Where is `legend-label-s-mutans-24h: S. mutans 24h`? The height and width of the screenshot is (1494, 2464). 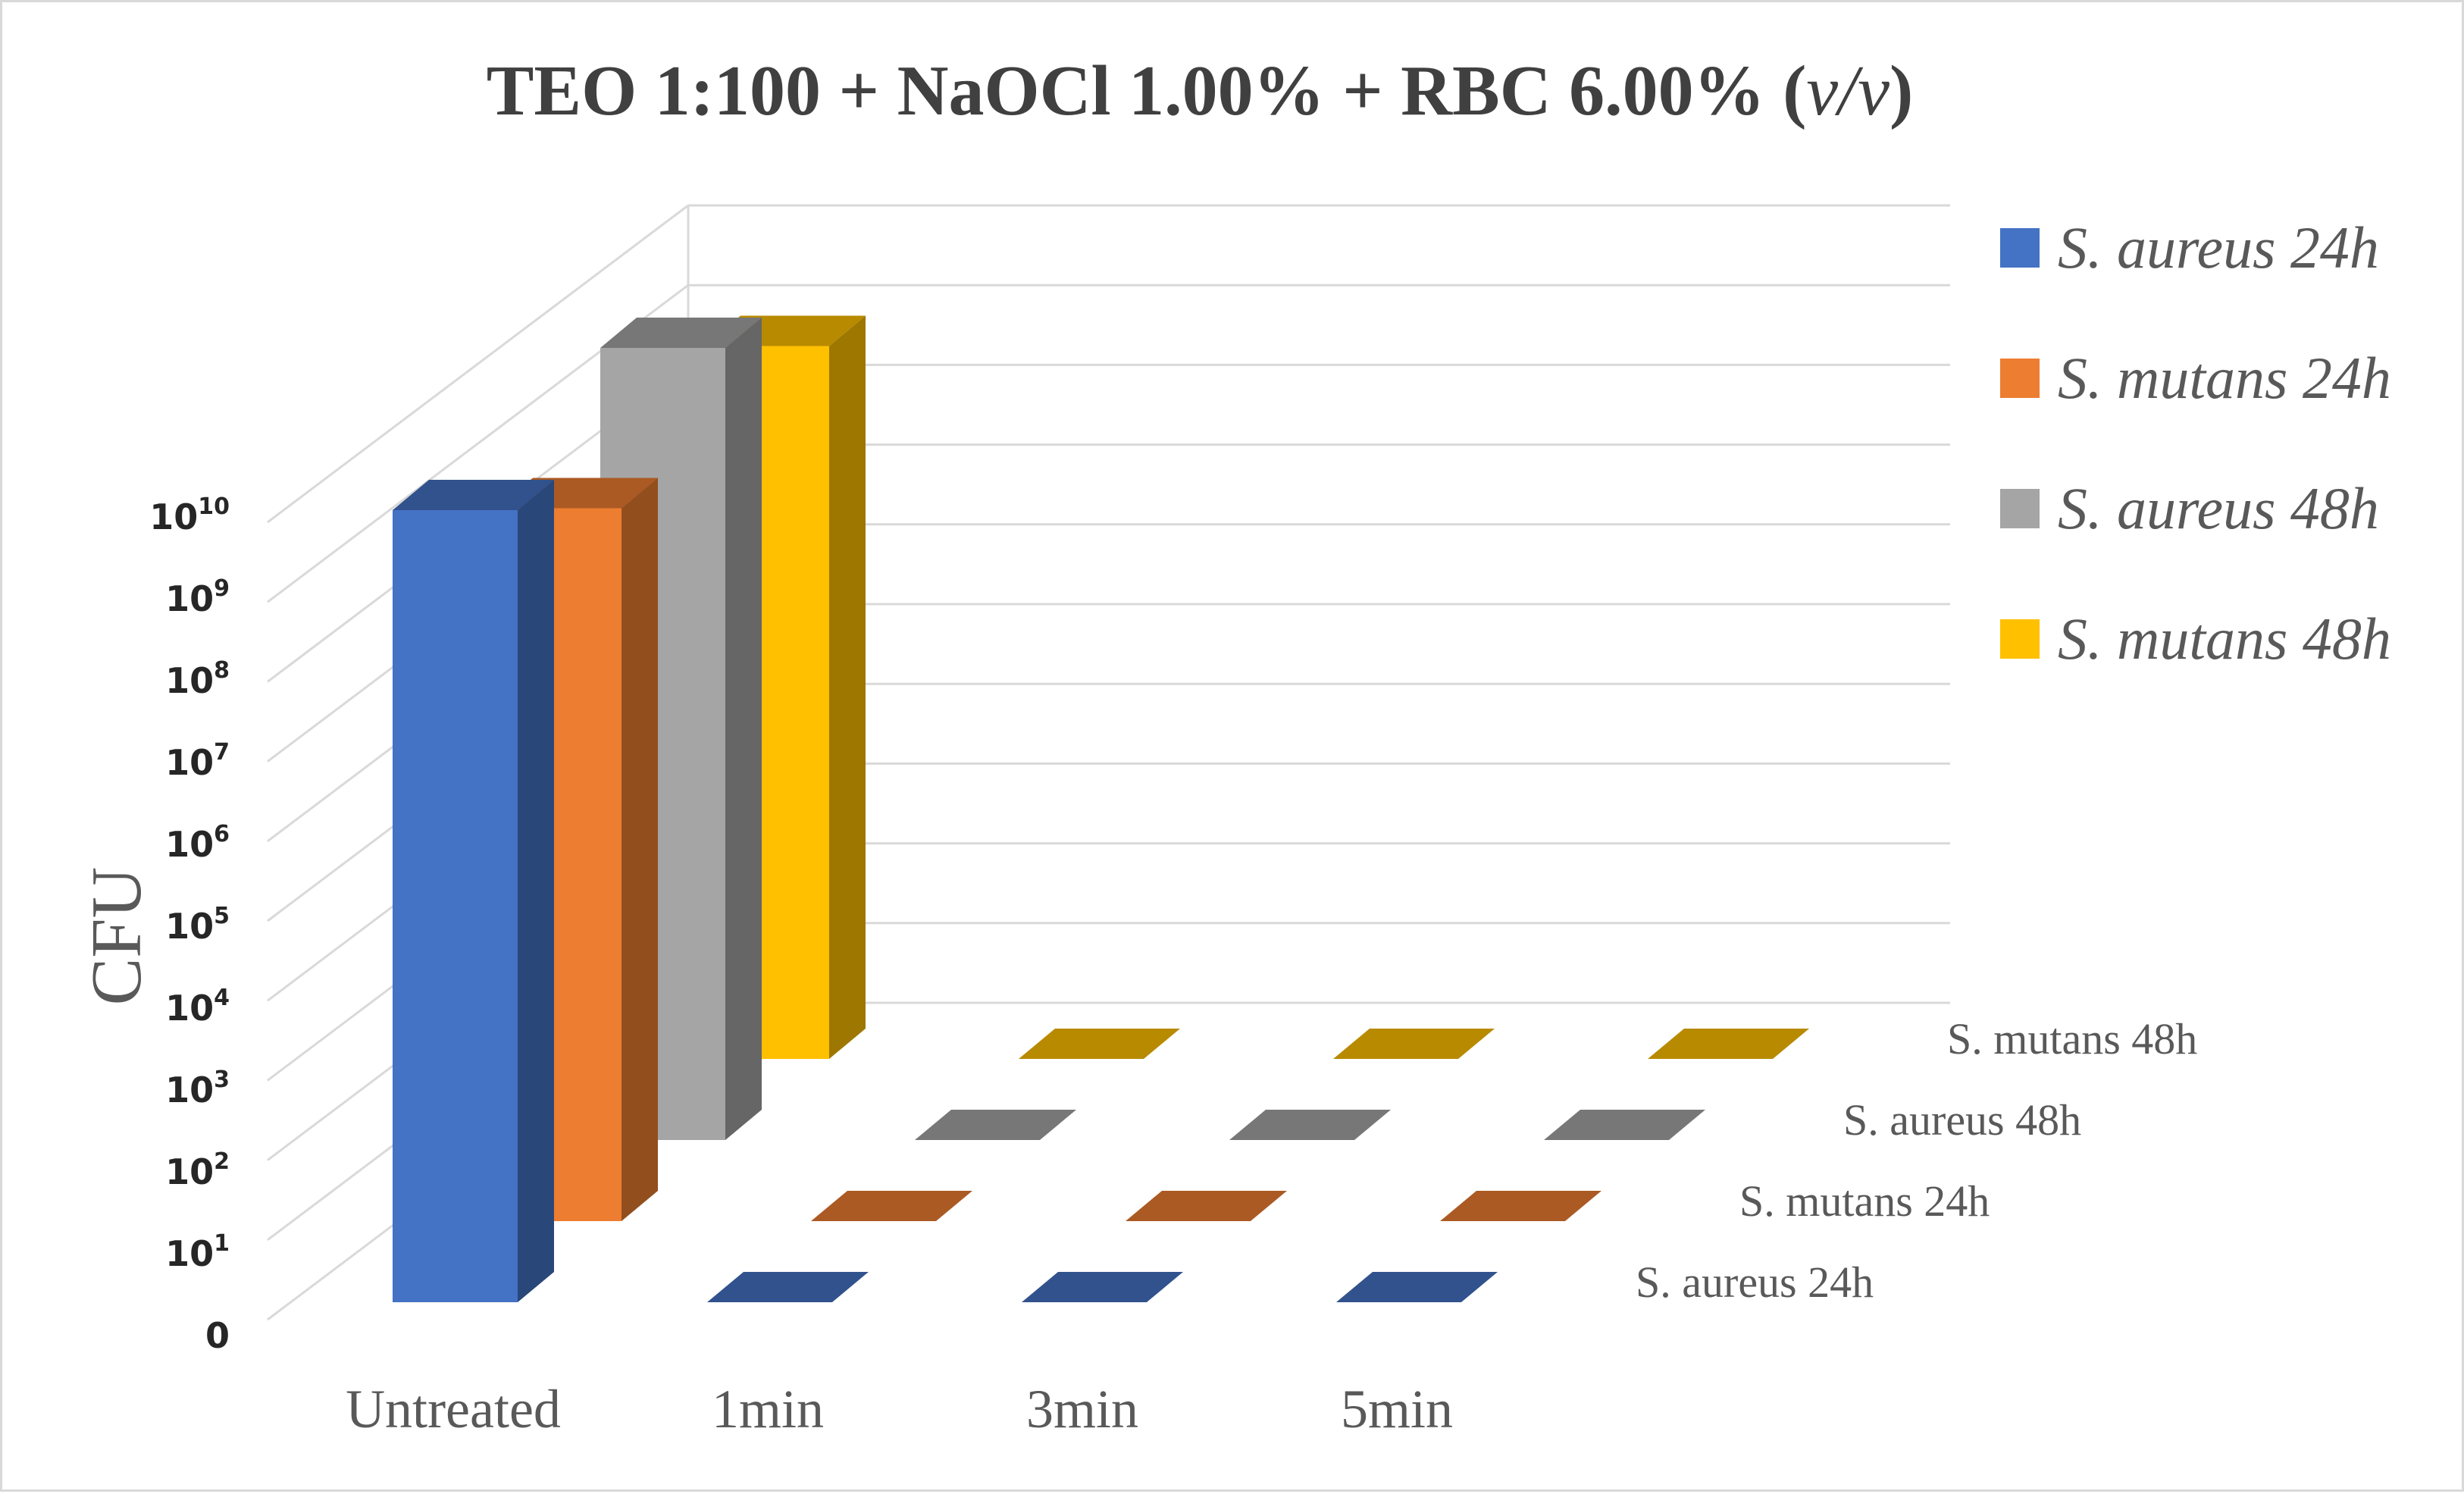
legend-label-s-mutans-24h: S. mutans 24h is located at coordinates (2224, 378).